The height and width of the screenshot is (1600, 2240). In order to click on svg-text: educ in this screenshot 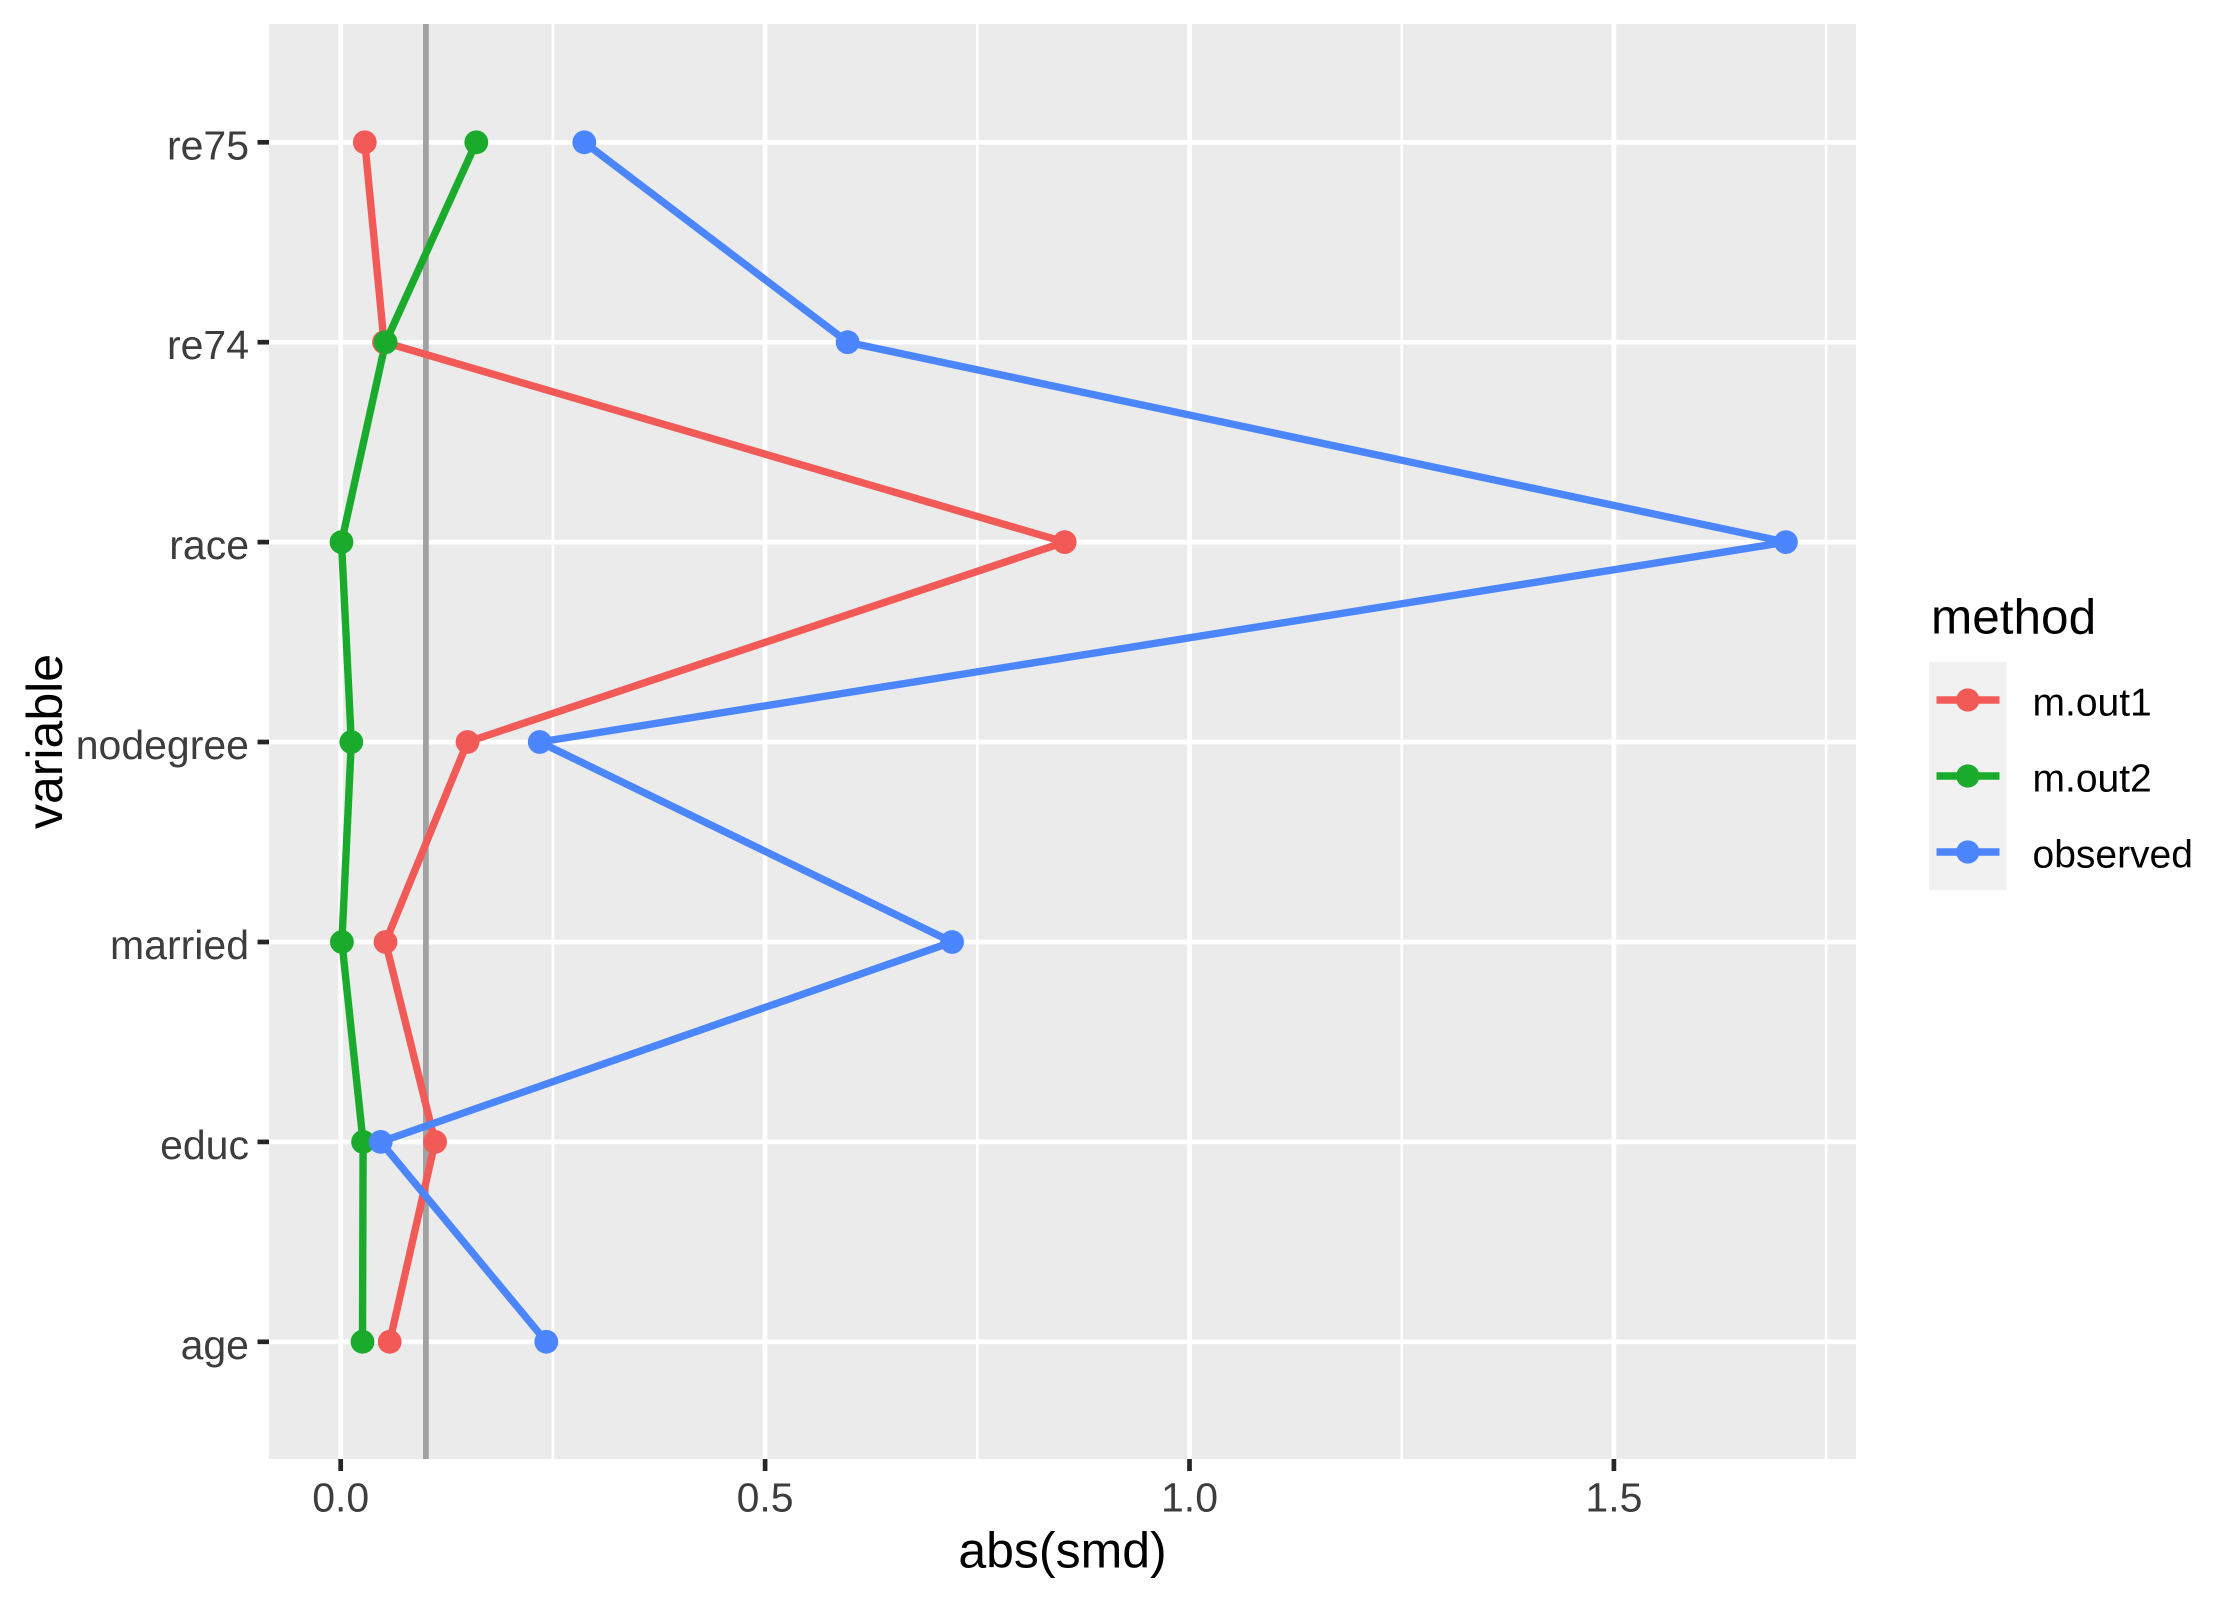, I will do `click(204, 1145)`.